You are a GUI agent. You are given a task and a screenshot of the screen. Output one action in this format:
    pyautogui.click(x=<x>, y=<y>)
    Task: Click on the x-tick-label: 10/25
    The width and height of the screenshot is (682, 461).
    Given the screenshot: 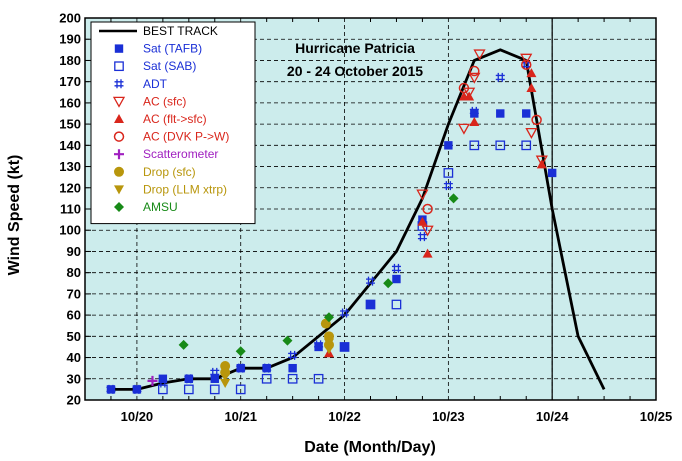 What is the action you would take?
    pyautogui.click(x=656, y=416)
    